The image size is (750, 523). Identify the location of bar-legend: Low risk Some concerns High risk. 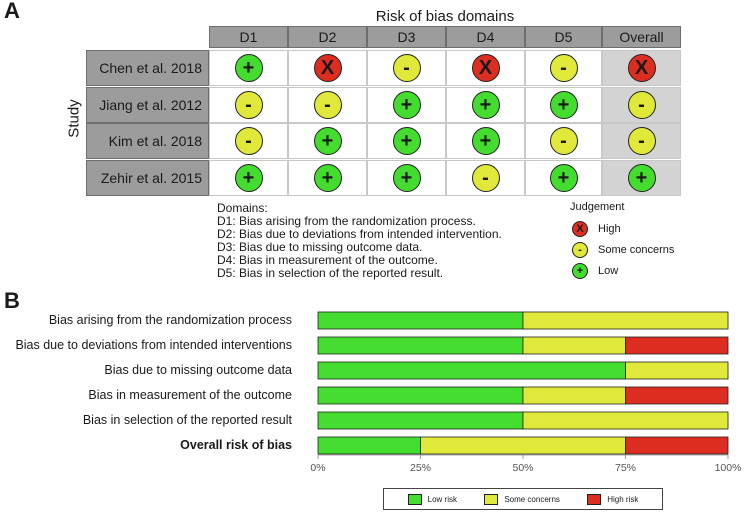
(523, 499).